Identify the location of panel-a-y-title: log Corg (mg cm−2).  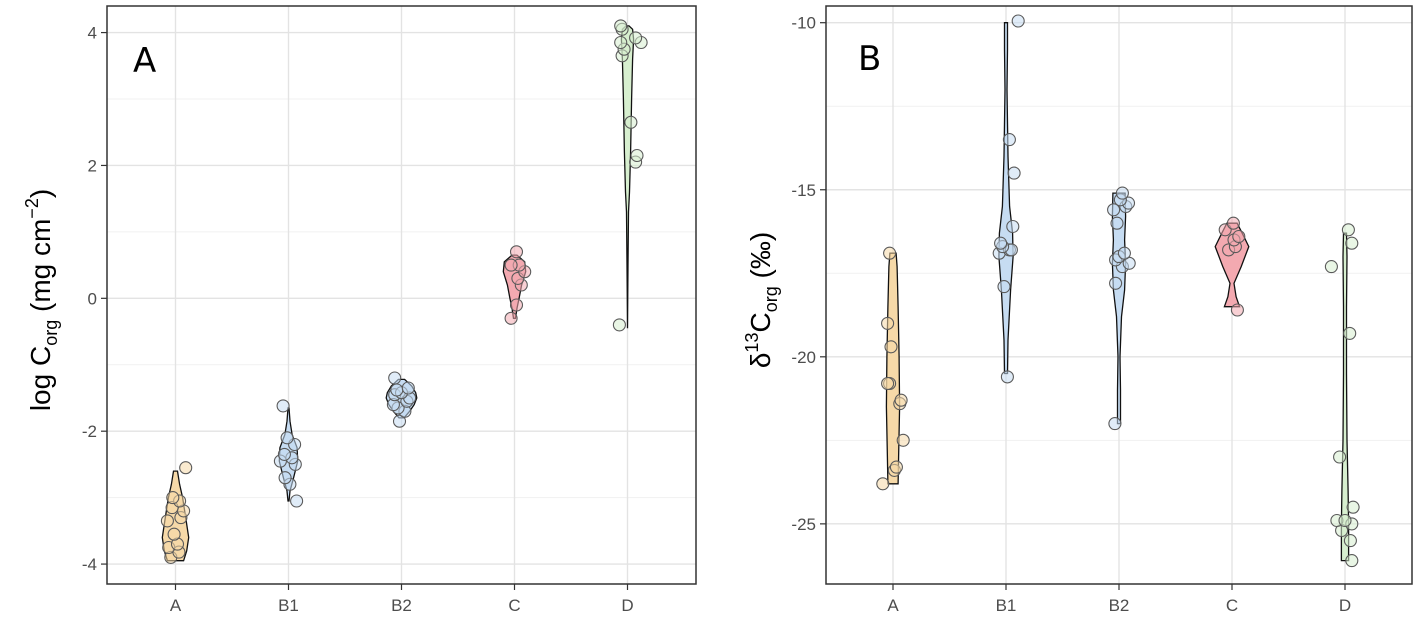
(41, 300).